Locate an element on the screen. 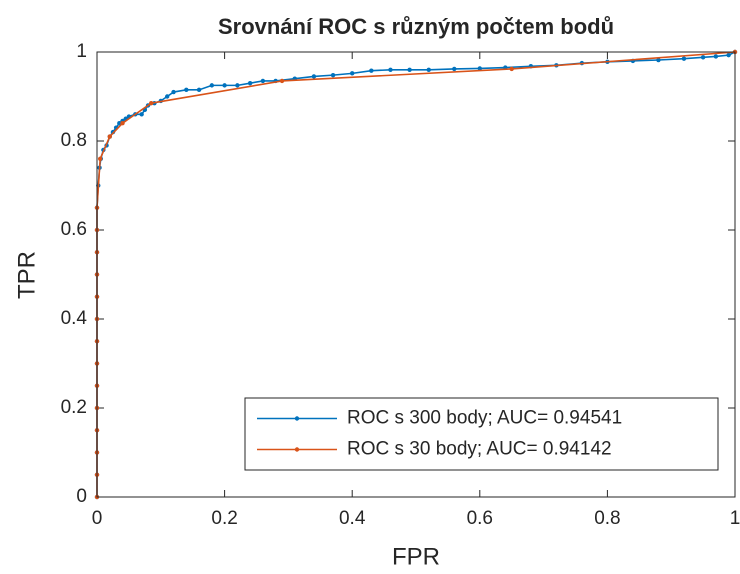 This screenshot has height=574, width=740. legend-box is located at coordinates (481, 434).